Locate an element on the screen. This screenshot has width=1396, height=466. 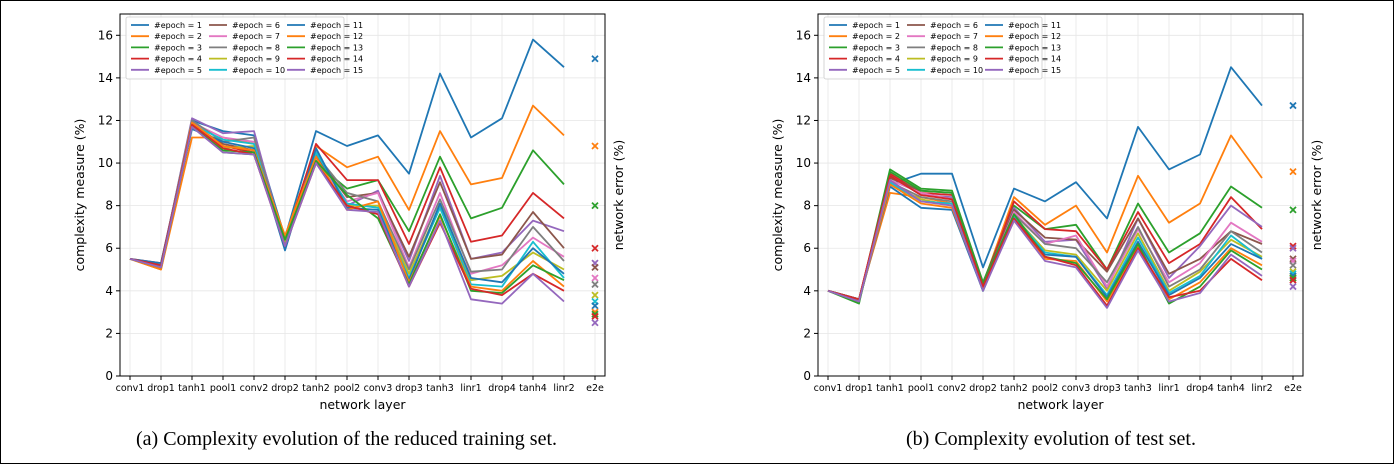
x-axis-label: network layer is located at coordinates (1060, 404).